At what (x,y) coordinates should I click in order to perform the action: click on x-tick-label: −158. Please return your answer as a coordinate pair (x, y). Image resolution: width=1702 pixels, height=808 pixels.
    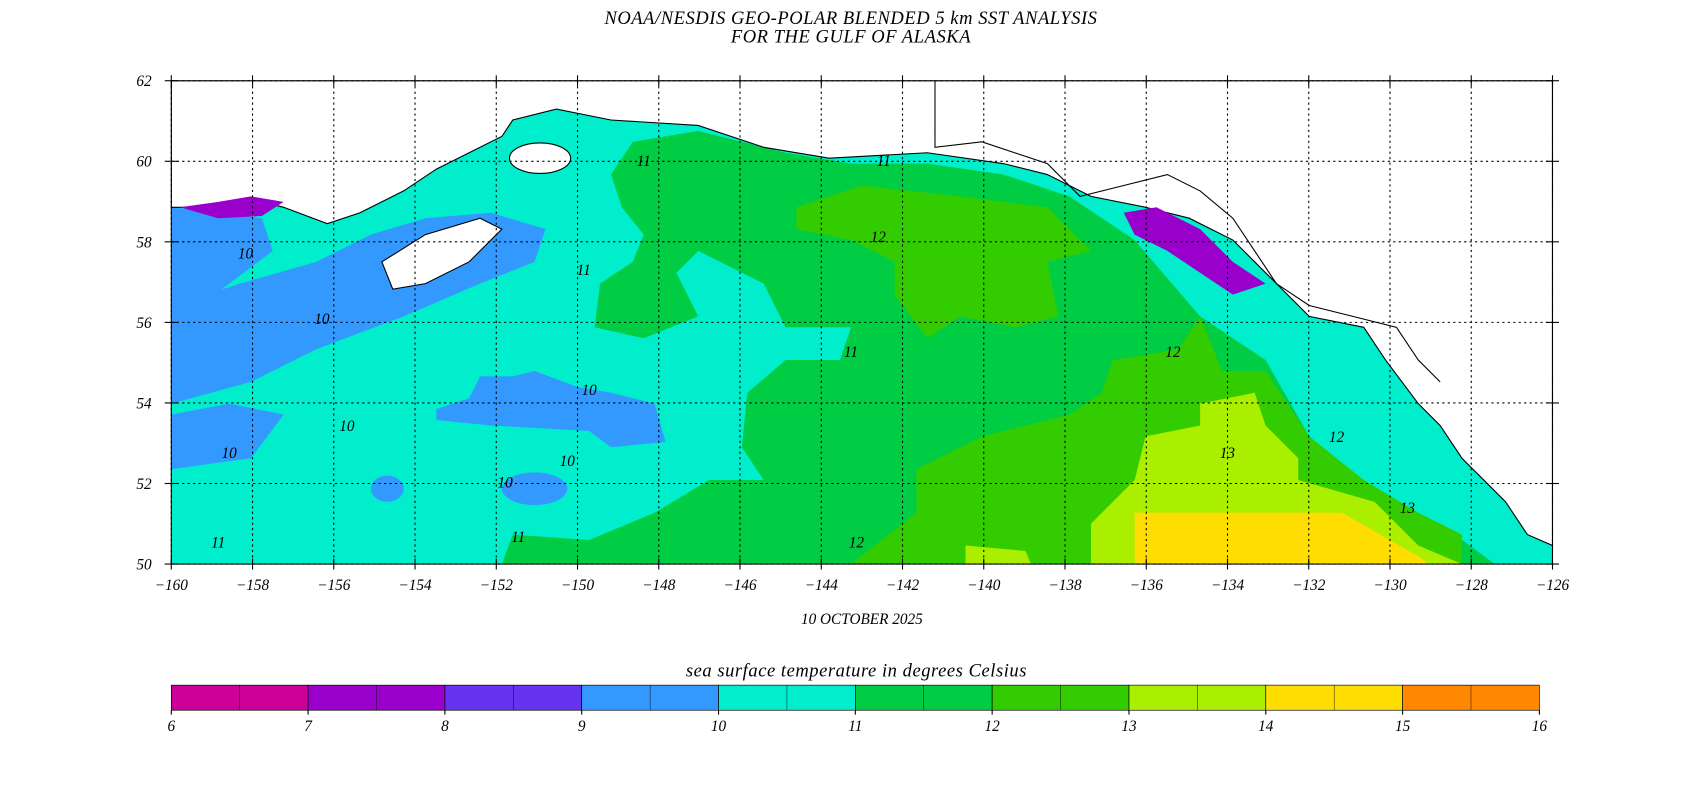
    Looking at the image, I should click on (253, 585).